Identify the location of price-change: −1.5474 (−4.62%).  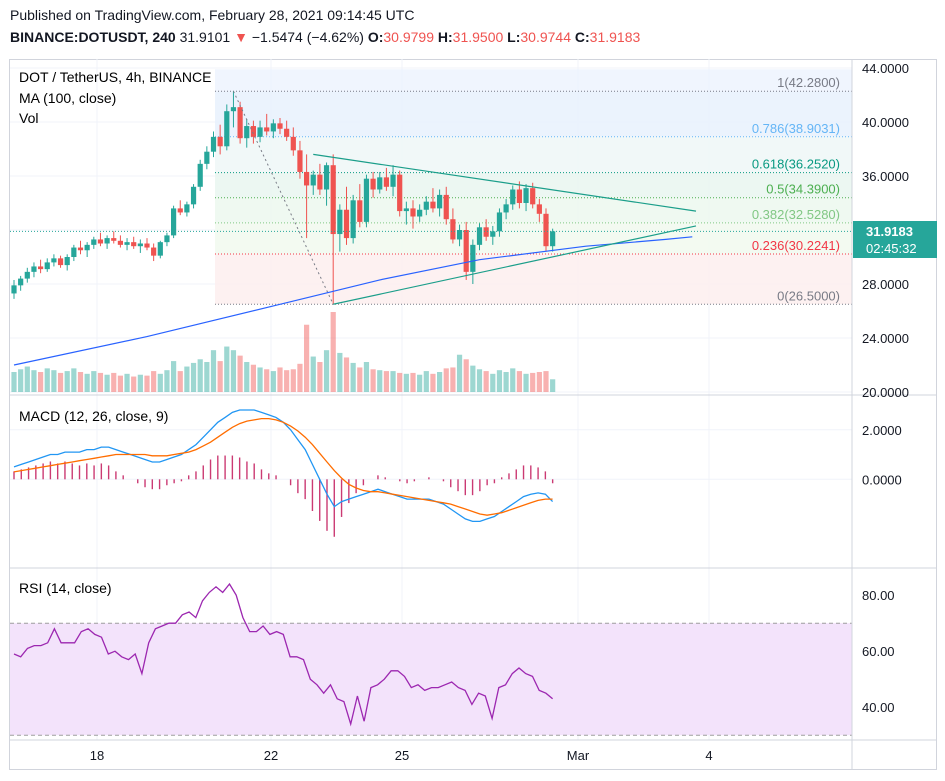
(307, 37).